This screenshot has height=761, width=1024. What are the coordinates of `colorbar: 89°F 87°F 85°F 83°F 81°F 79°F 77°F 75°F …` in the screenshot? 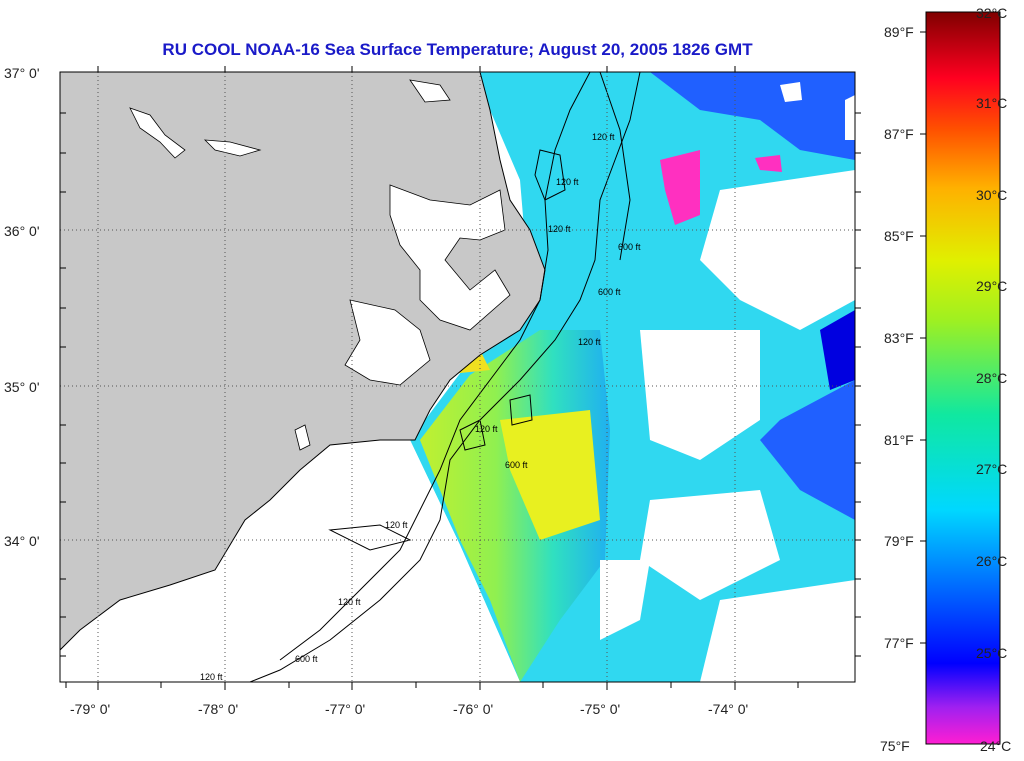 It's located at (945, 379).